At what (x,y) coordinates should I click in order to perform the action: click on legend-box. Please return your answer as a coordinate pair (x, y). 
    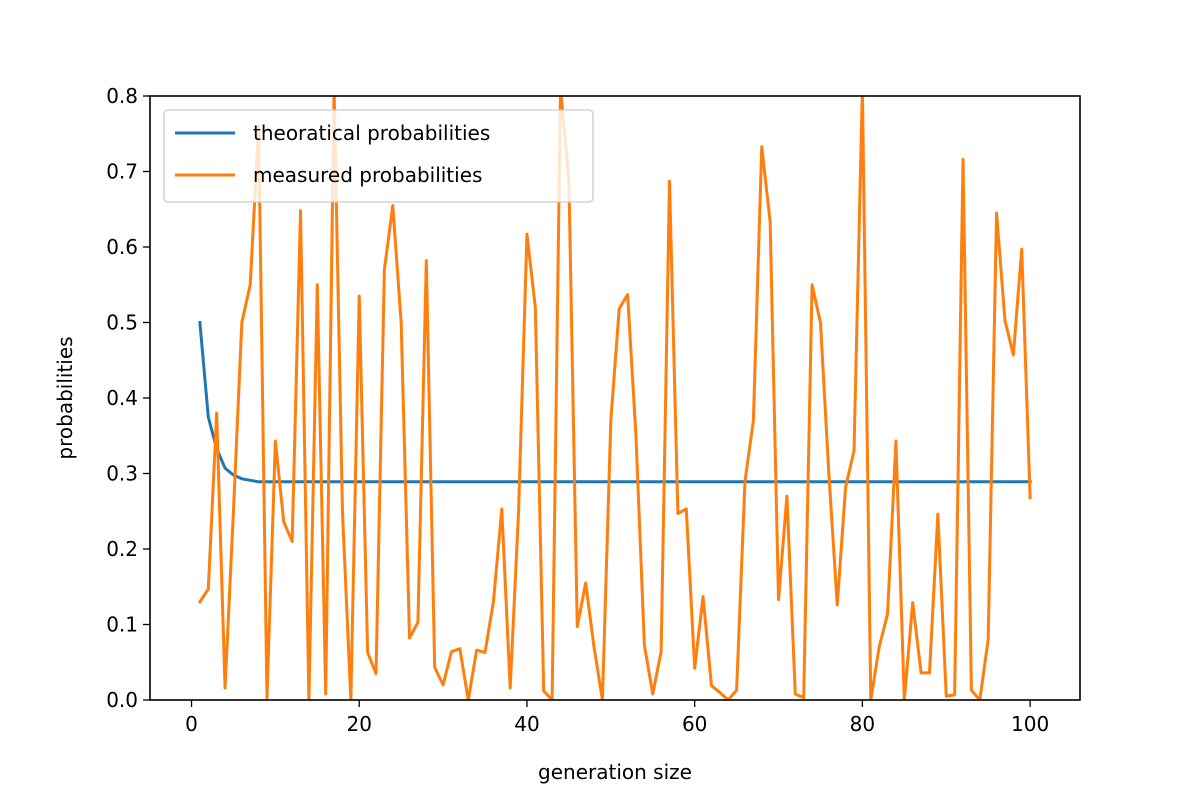
    Looking at the image, I should click on (378, 156).